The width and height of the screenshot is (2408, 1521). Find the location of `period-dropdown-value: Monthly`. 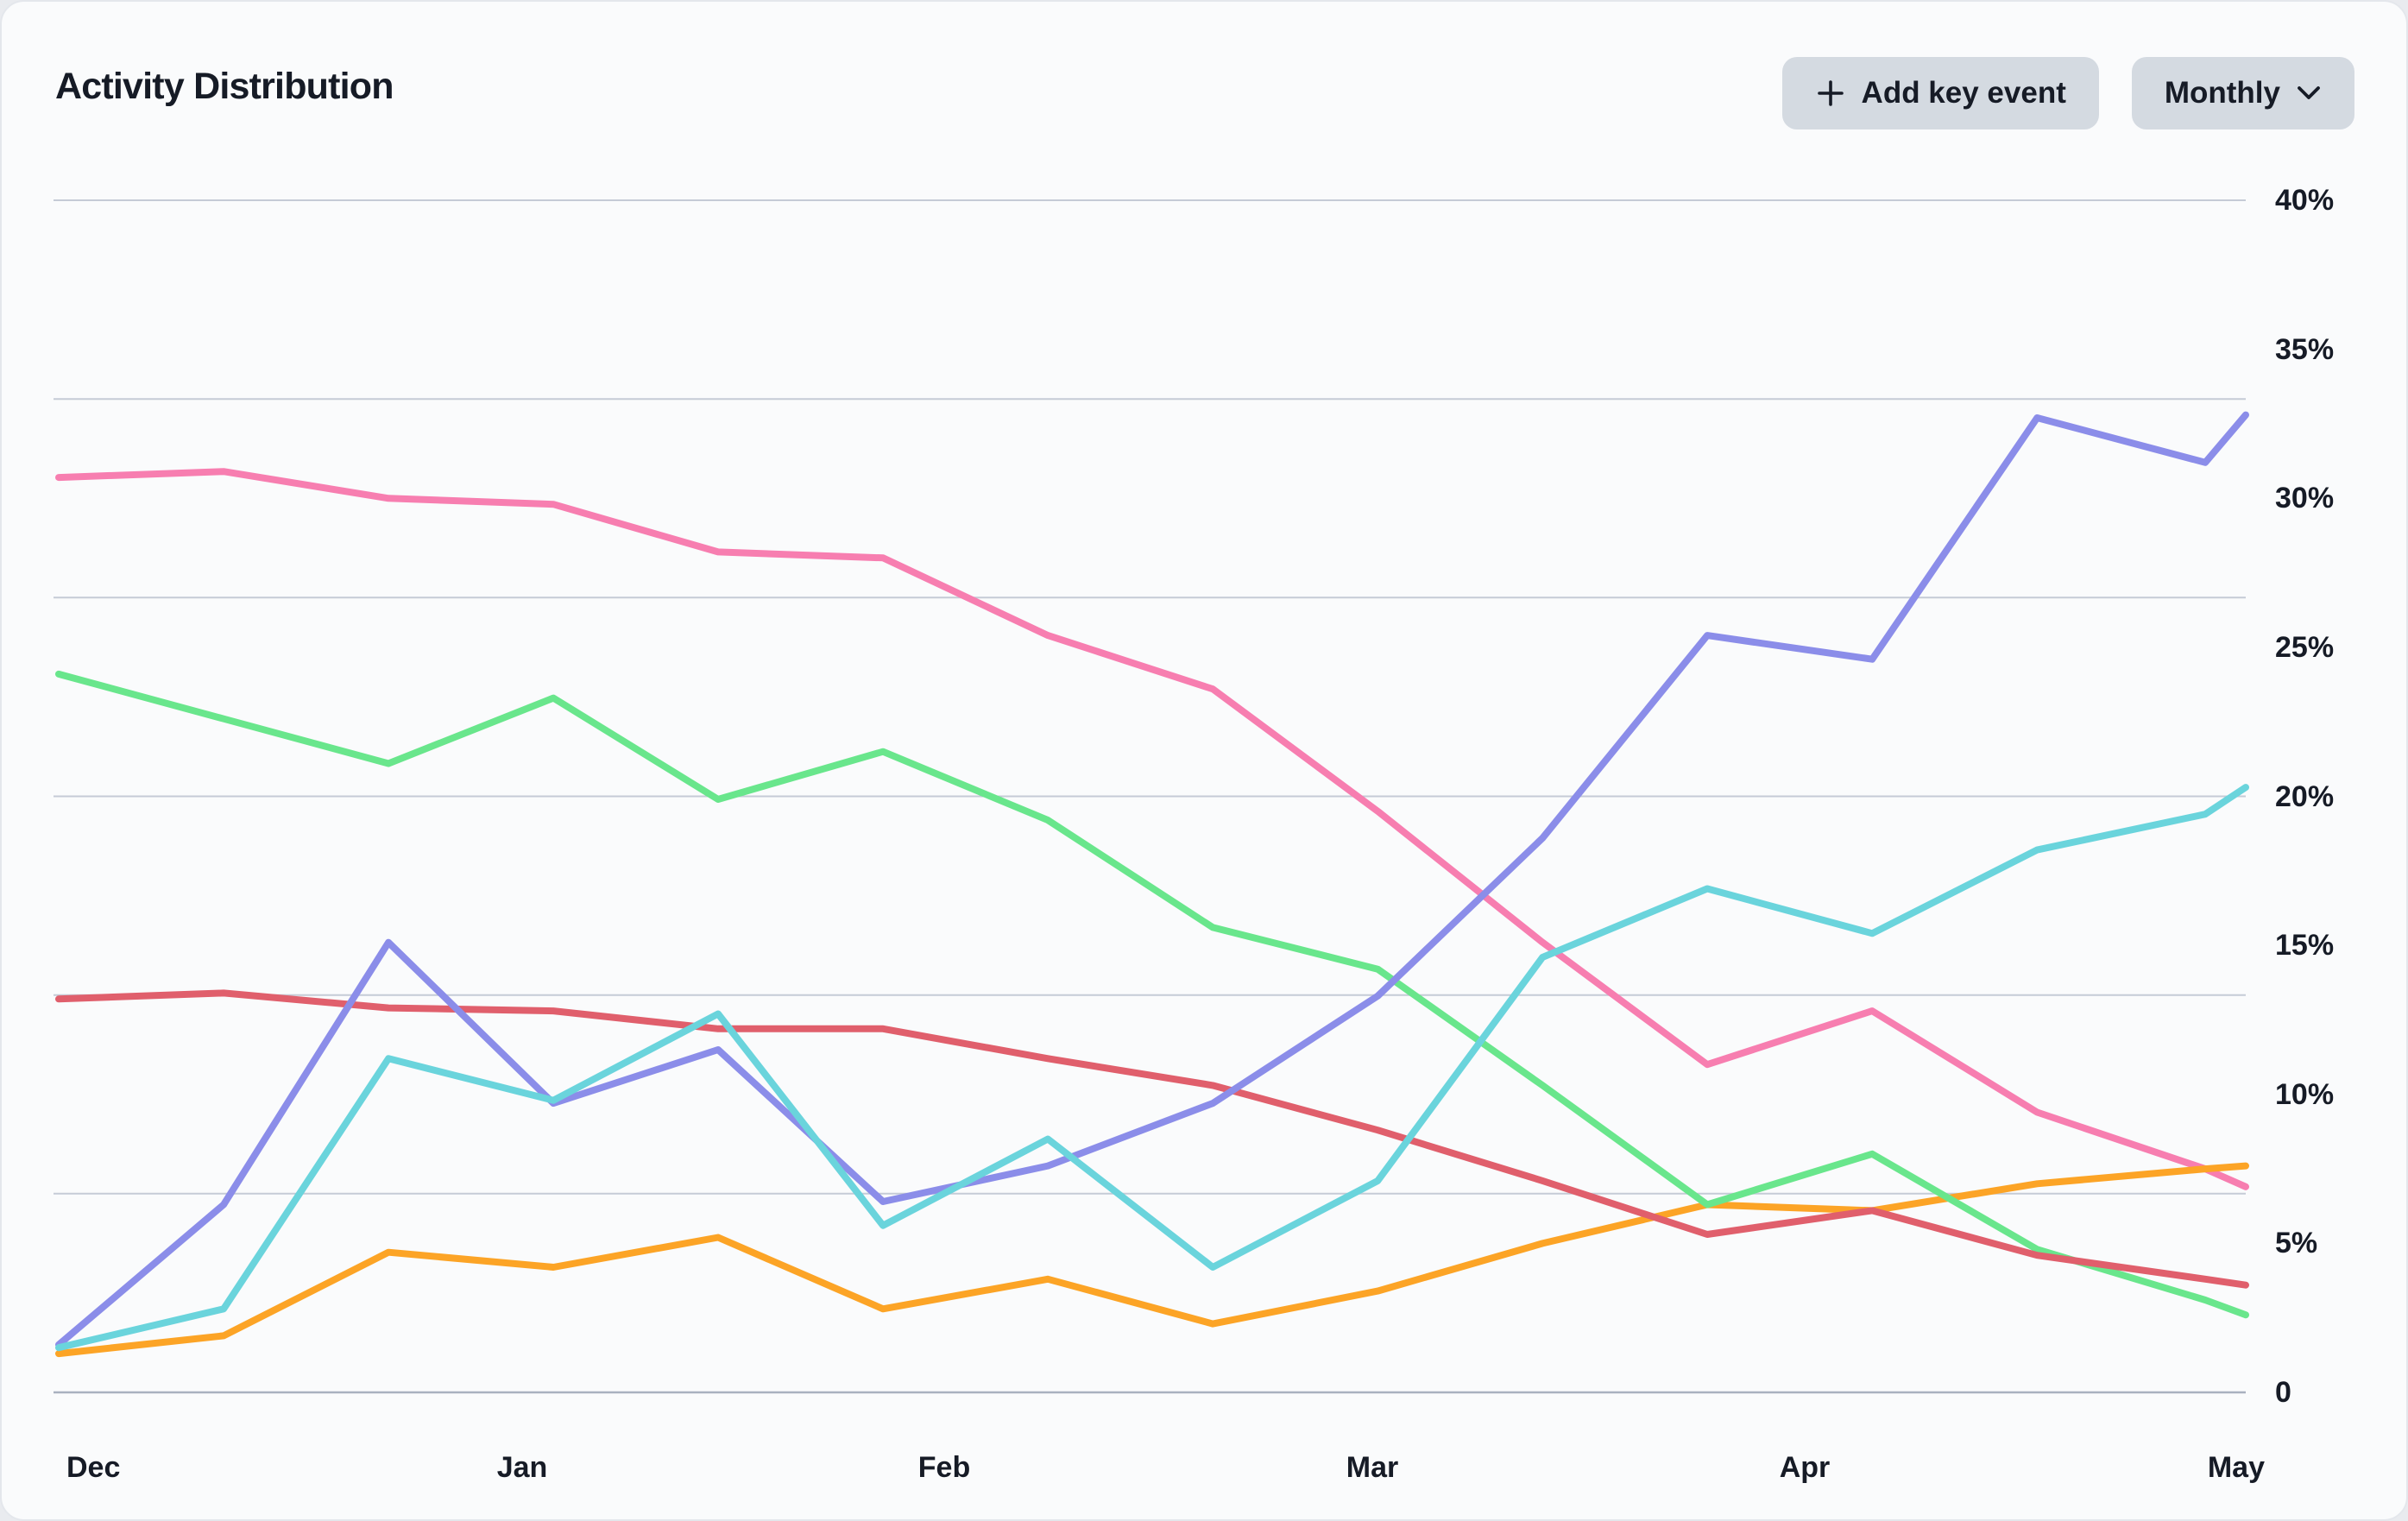

period-dropdown-value: Monthly is located at coordinates (2222, 93).